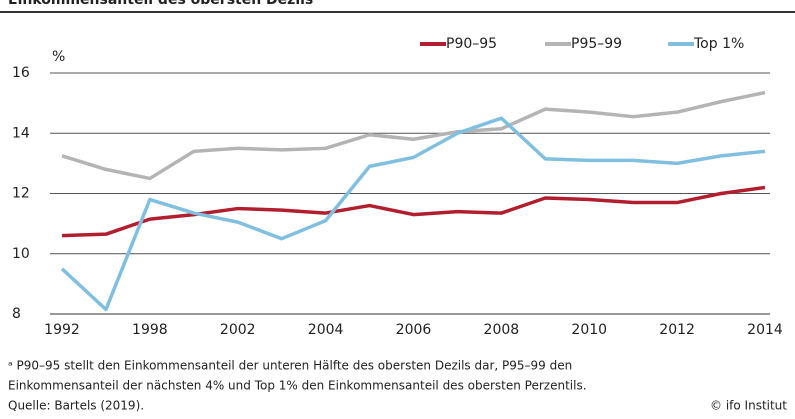  I want to click on y-tick-label: 12, so click(21, 194).